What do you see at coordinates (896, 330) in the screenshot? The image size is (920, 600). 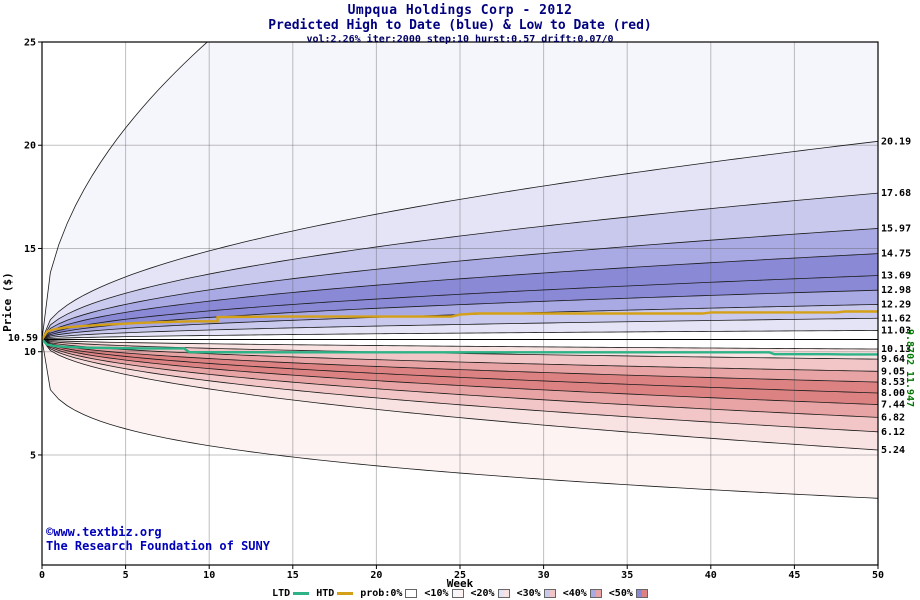 I see `band-end-label: 11.03` at bounding box center [896, 330].